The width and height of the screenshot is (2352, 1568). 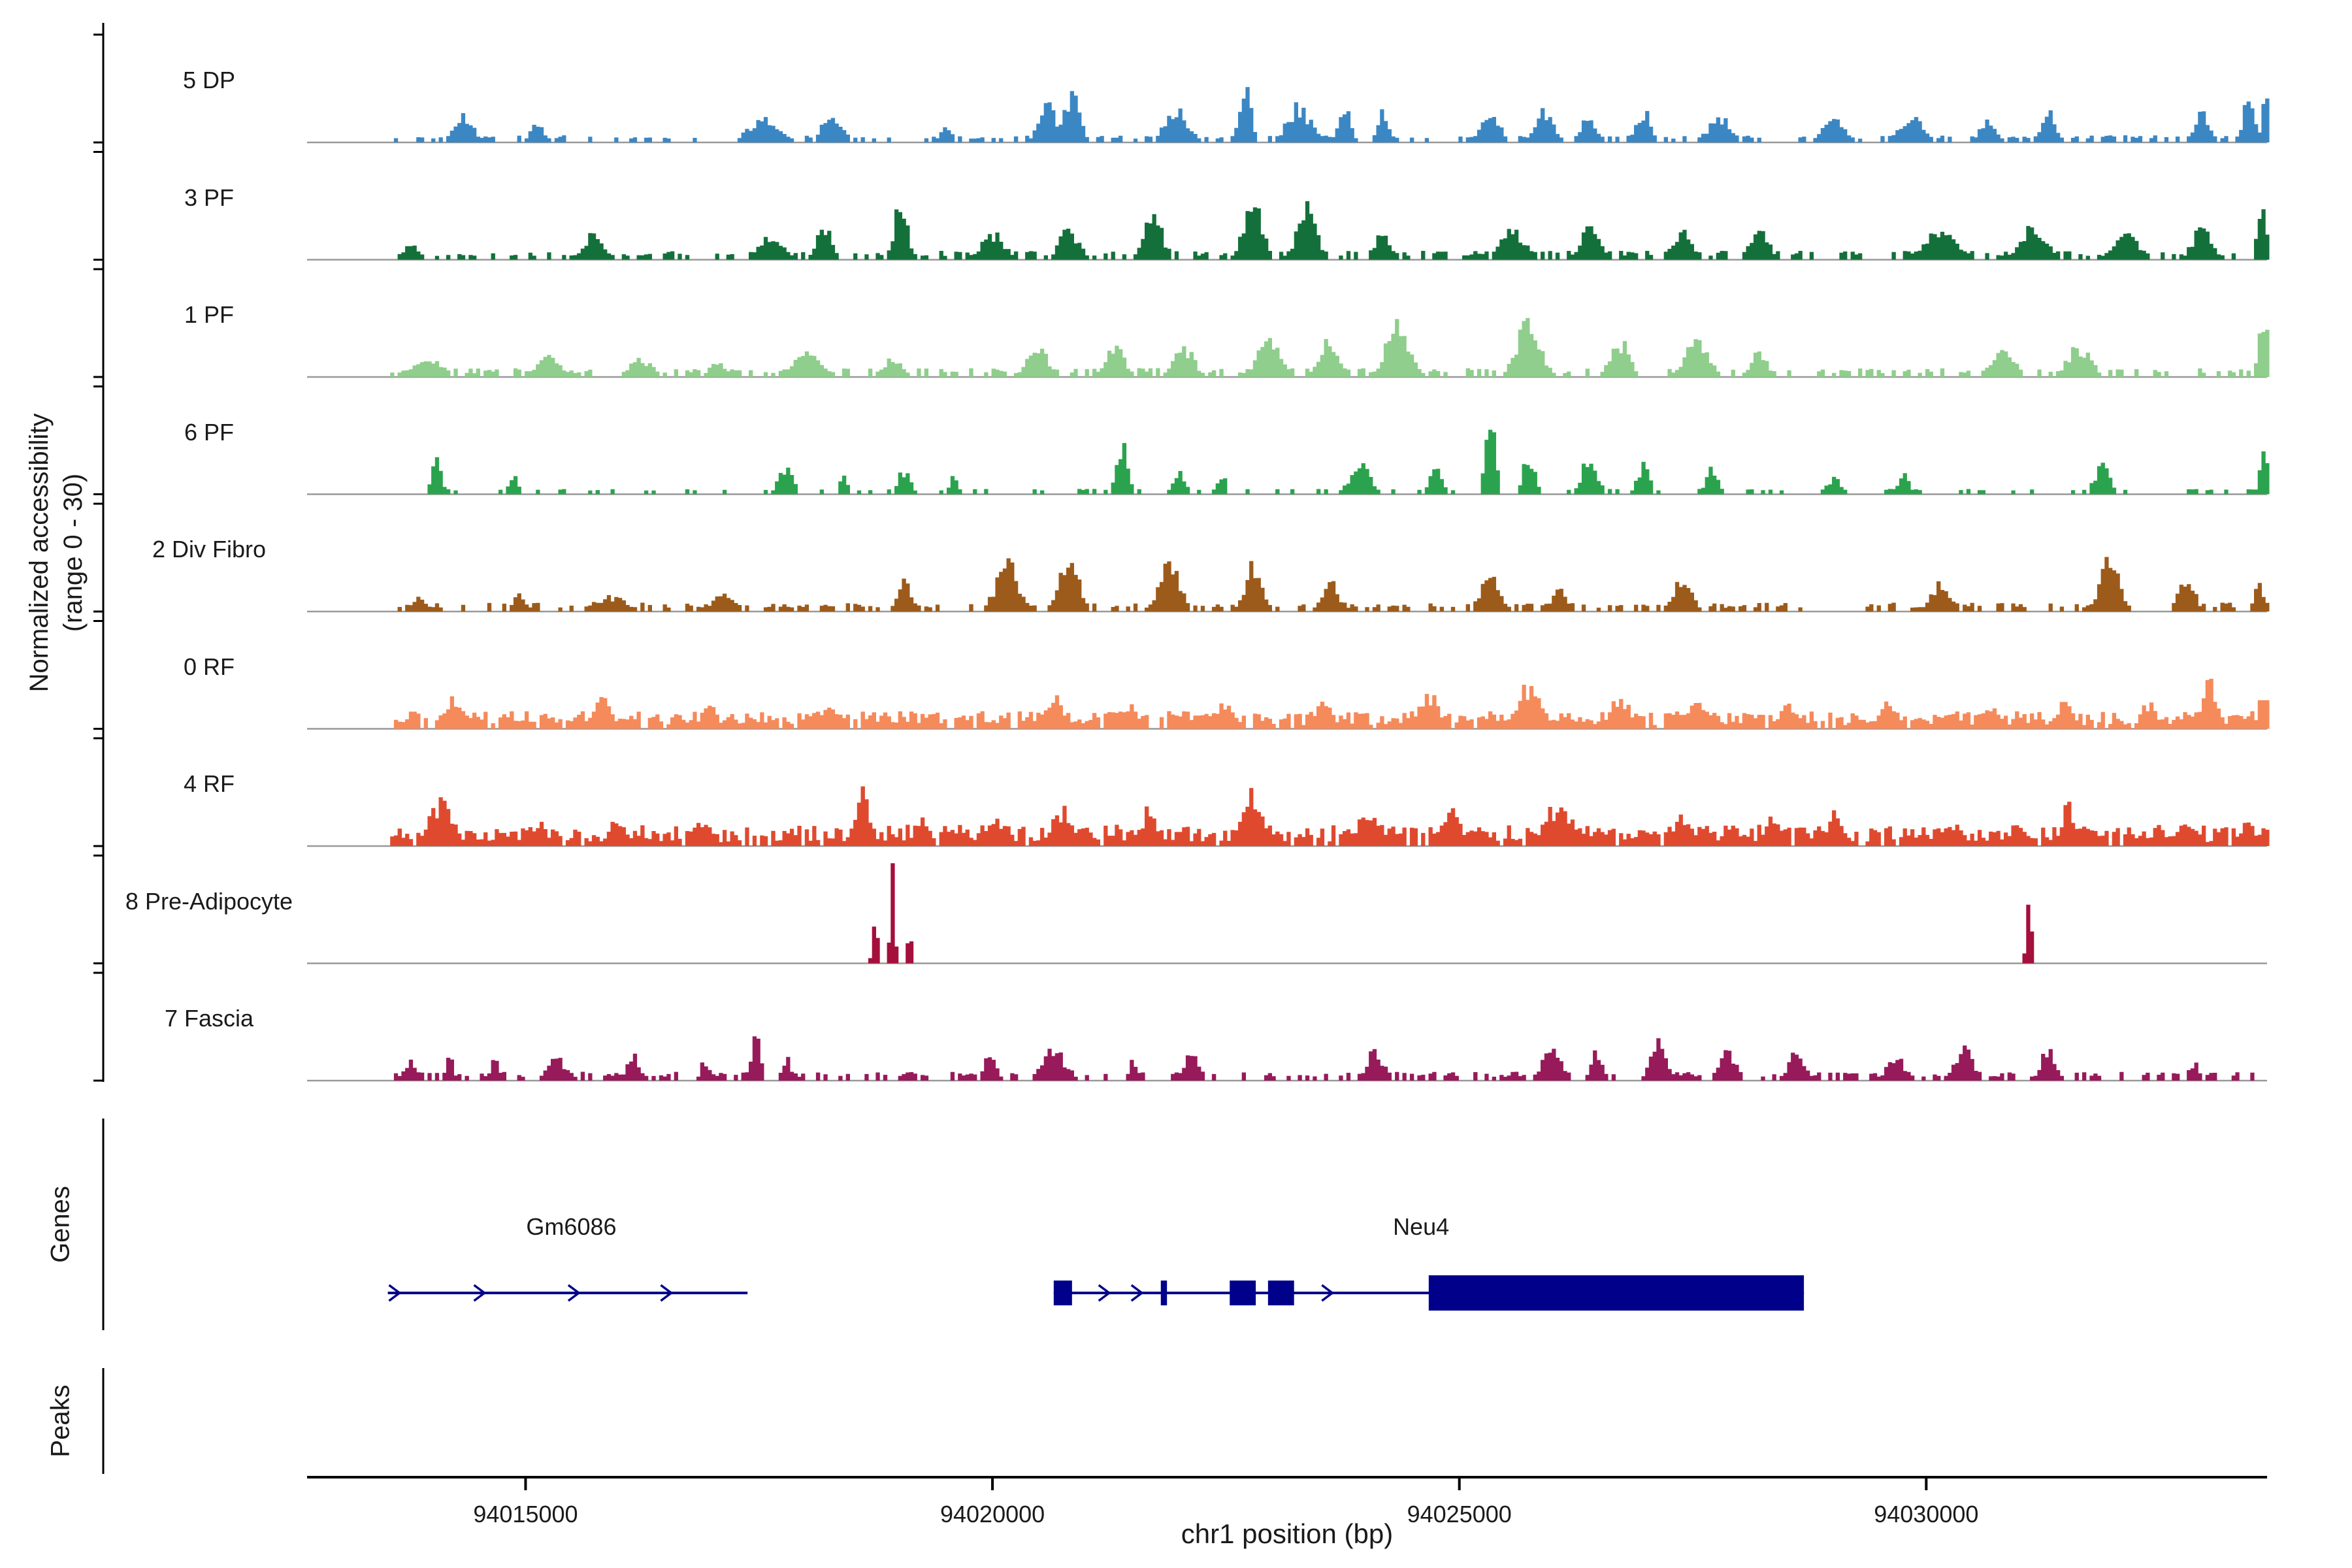 What do you see at coordinates (1330, 816) in the screenshot?
I see `signal-4-rf` at bounding box center [1330, 816].